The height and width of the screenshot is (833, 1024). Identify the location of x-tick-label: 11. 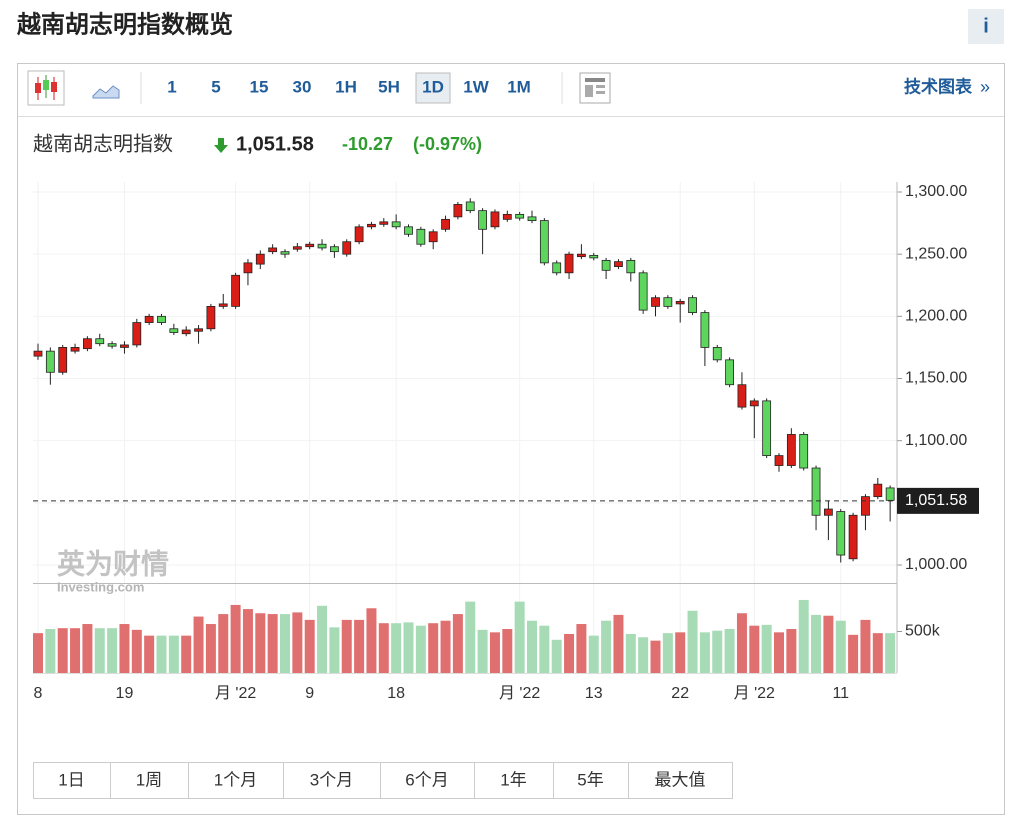
(840, 693).